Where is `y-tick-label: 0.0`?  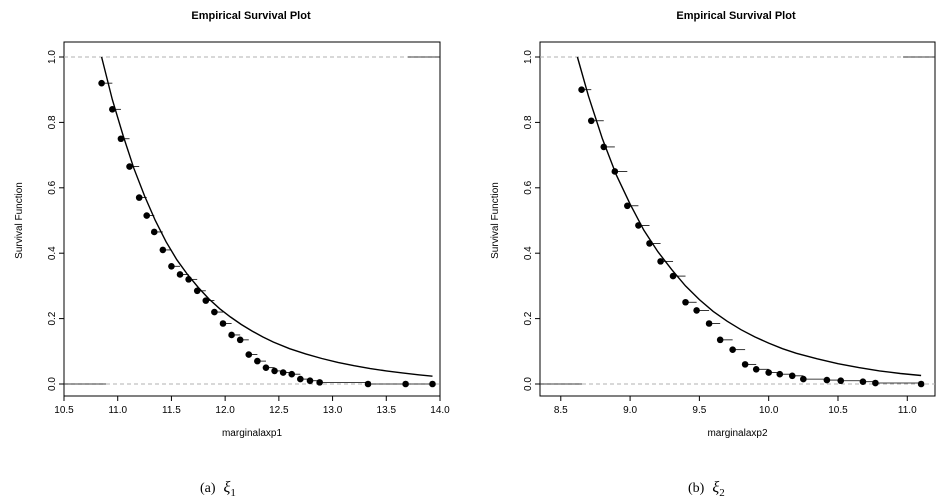 y-tick-label: 0.0 is located at coordinates (528, 384).